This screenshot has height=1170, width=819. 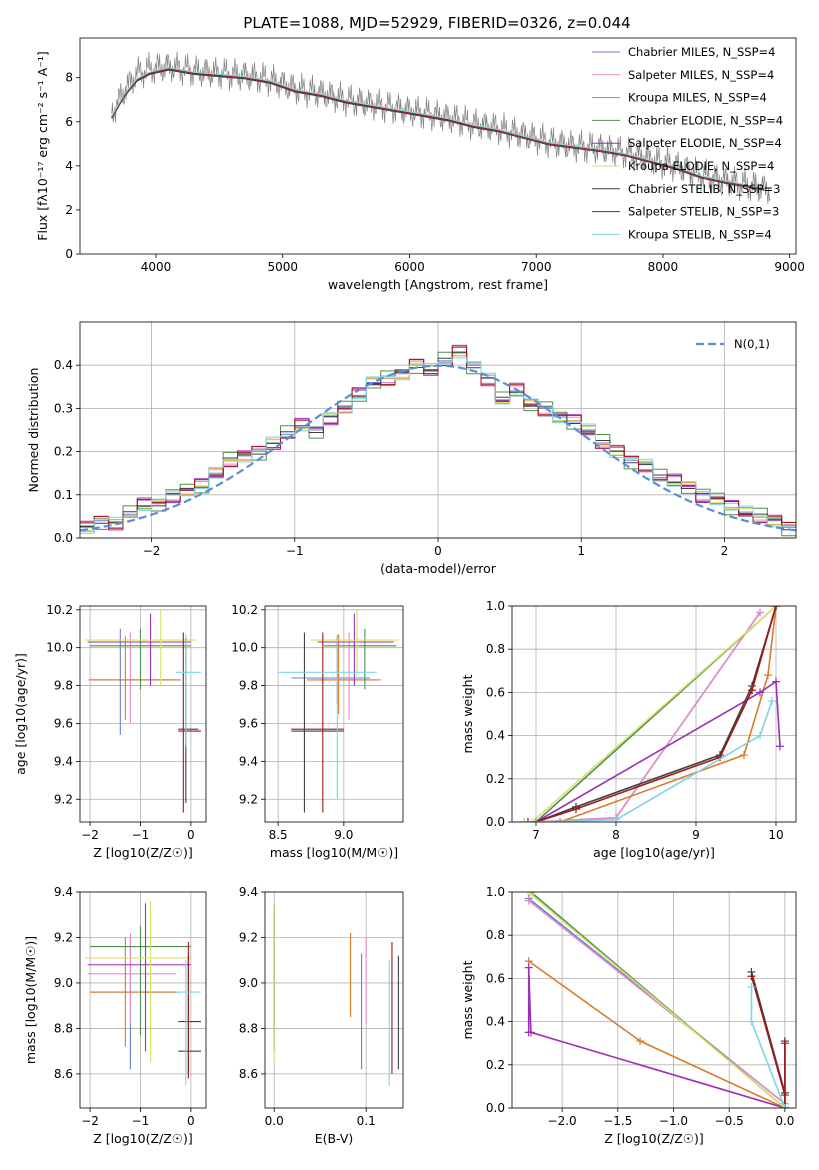 What do you see at coordinates (696, 835) in the screenshot?
I see `x-tick-label: 9` at bounding box center [696, 835].